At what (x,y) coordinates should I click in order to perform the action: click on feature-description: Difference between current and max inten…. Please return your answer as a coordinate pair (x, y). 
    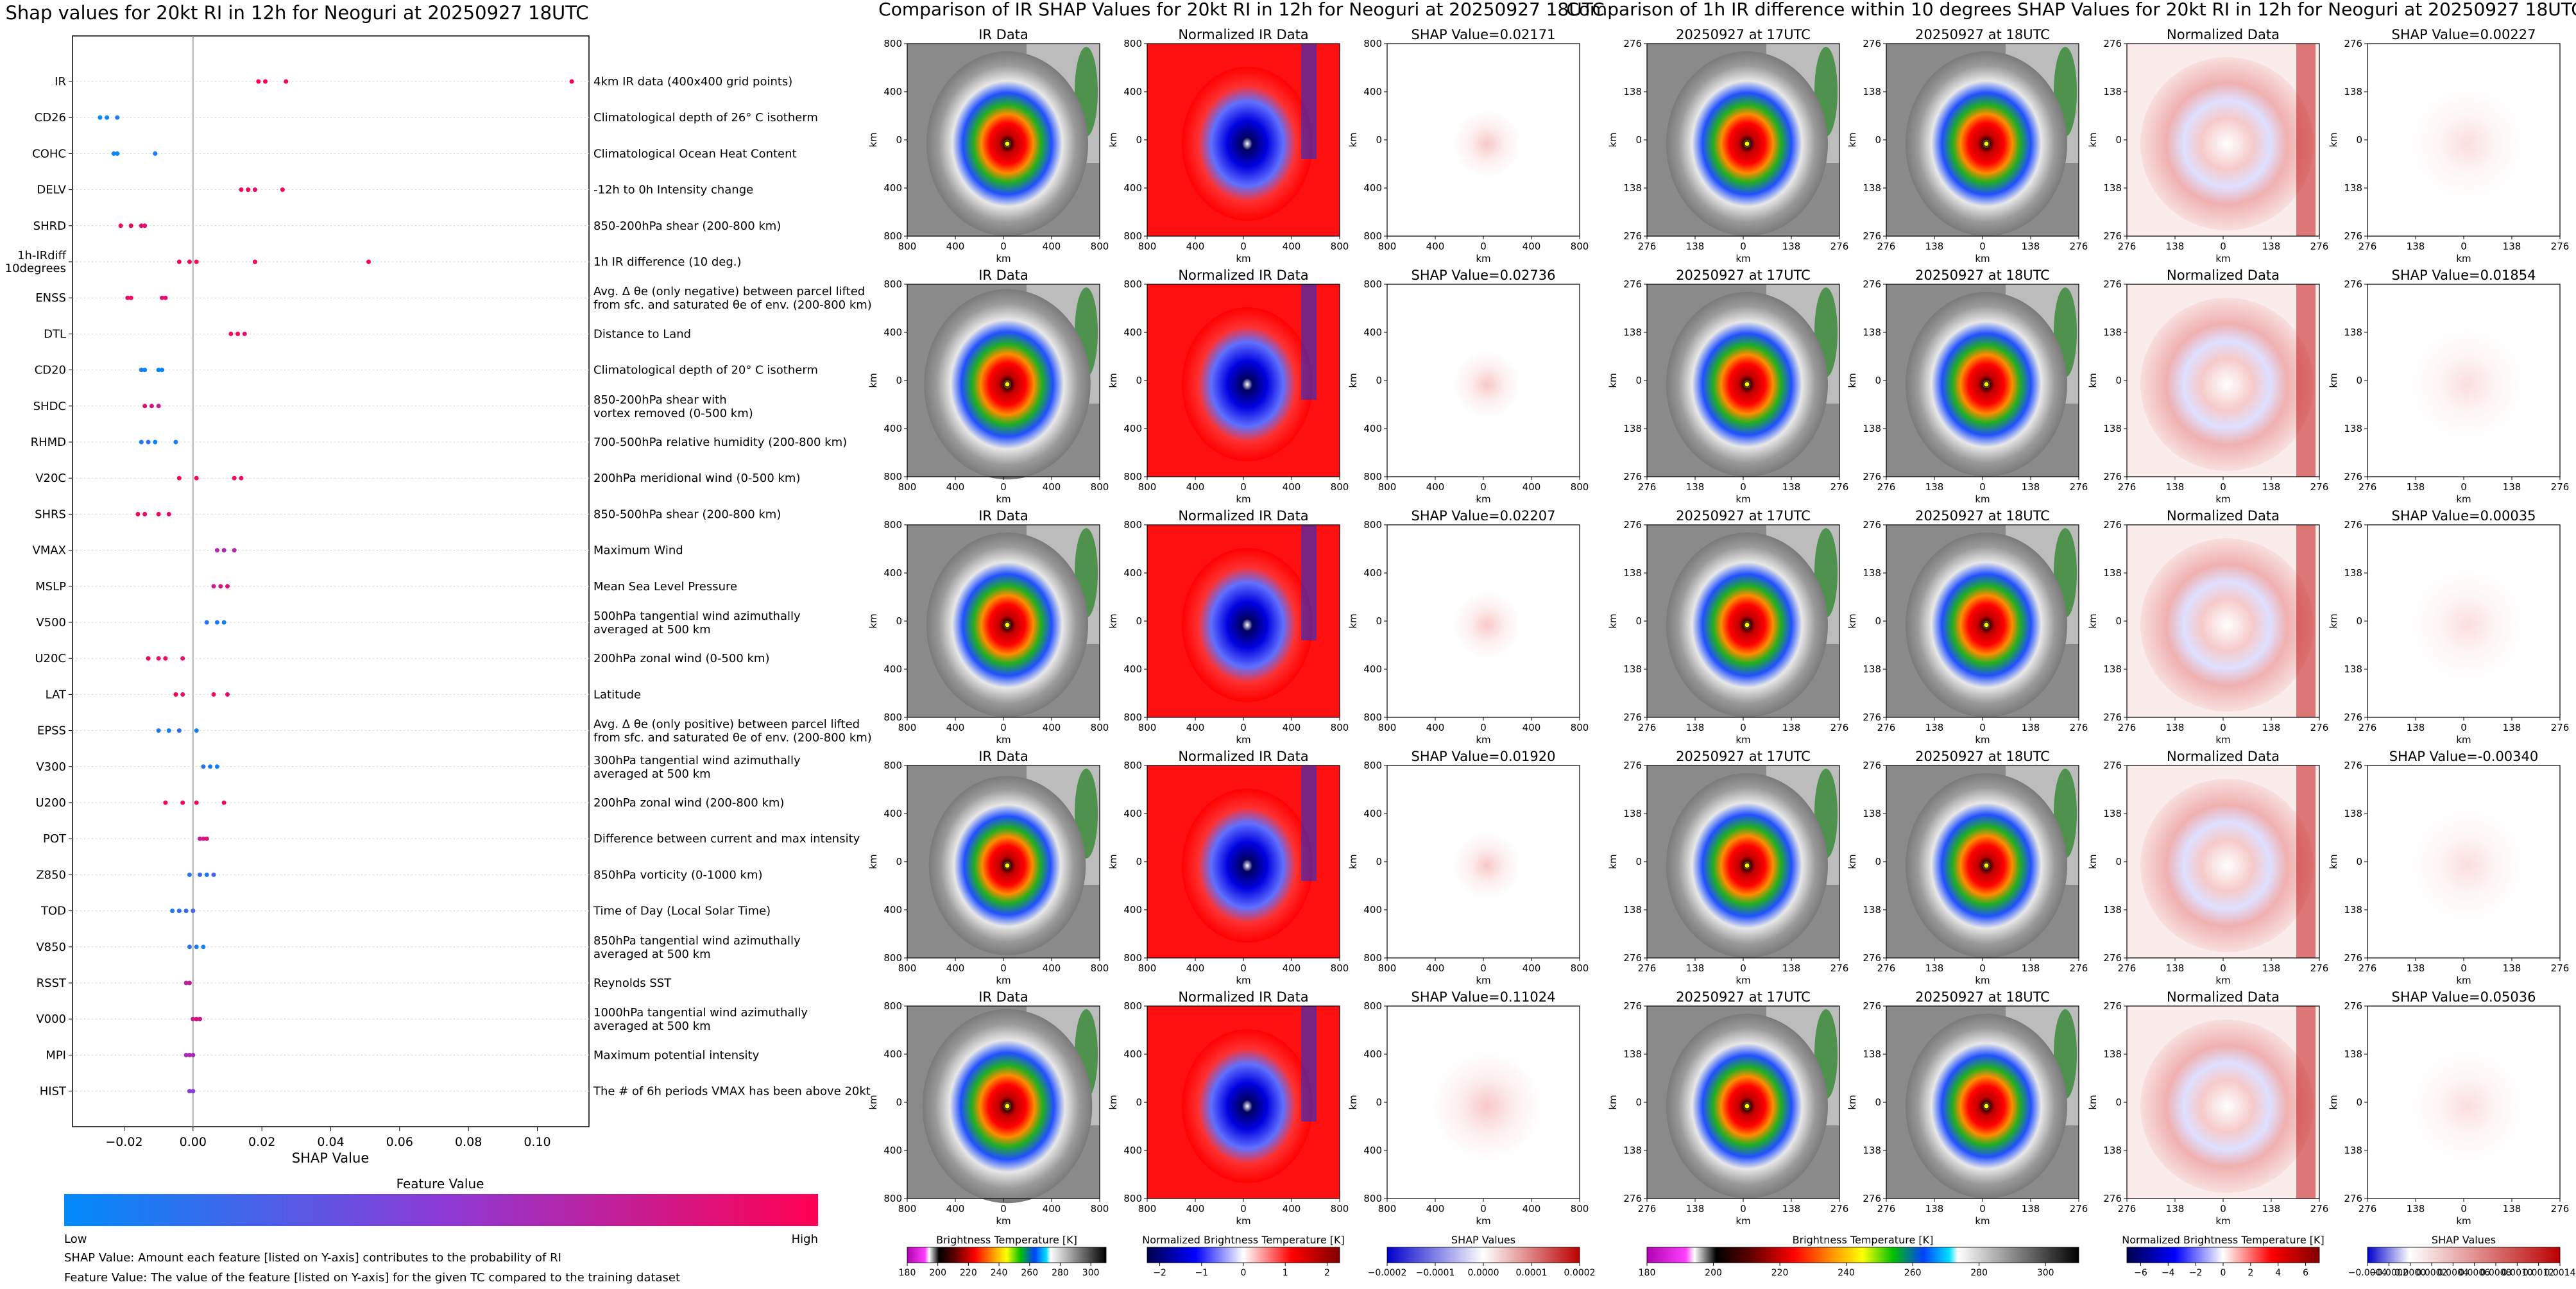
    Looking at the image, I should click on (726, 839).